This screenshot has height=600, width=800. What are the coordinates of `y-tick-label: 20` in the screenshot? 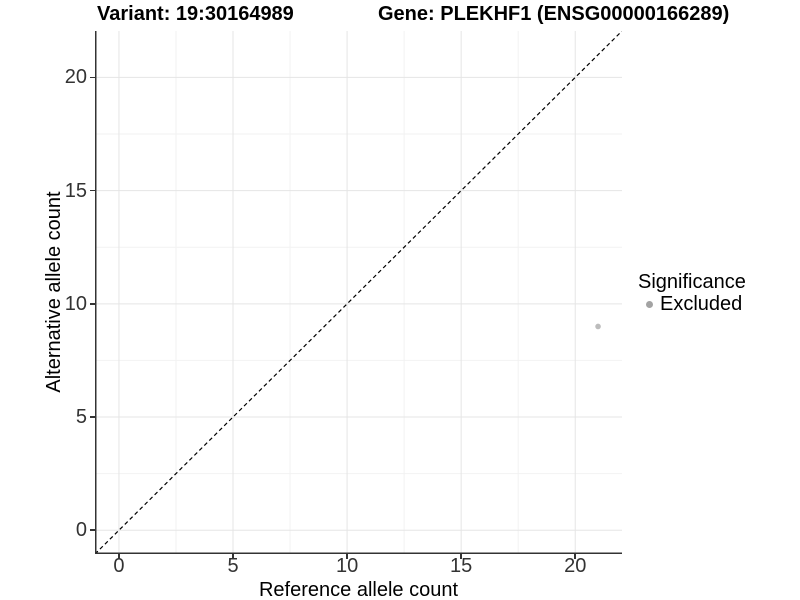 It's located at (75, 77).